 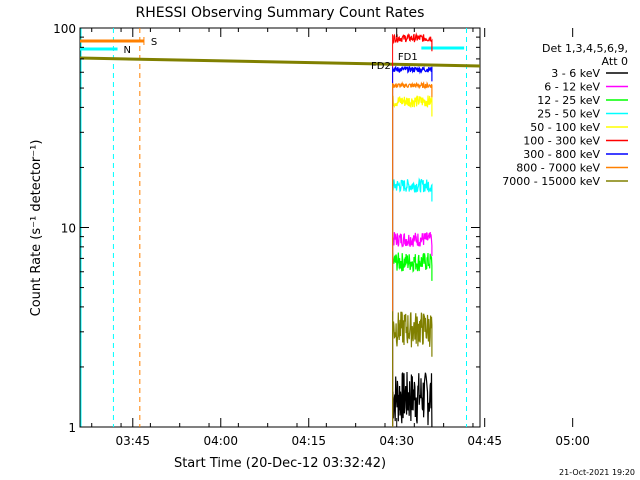 I want to click on y-tick-label: 10, so click(x=68, y=229).